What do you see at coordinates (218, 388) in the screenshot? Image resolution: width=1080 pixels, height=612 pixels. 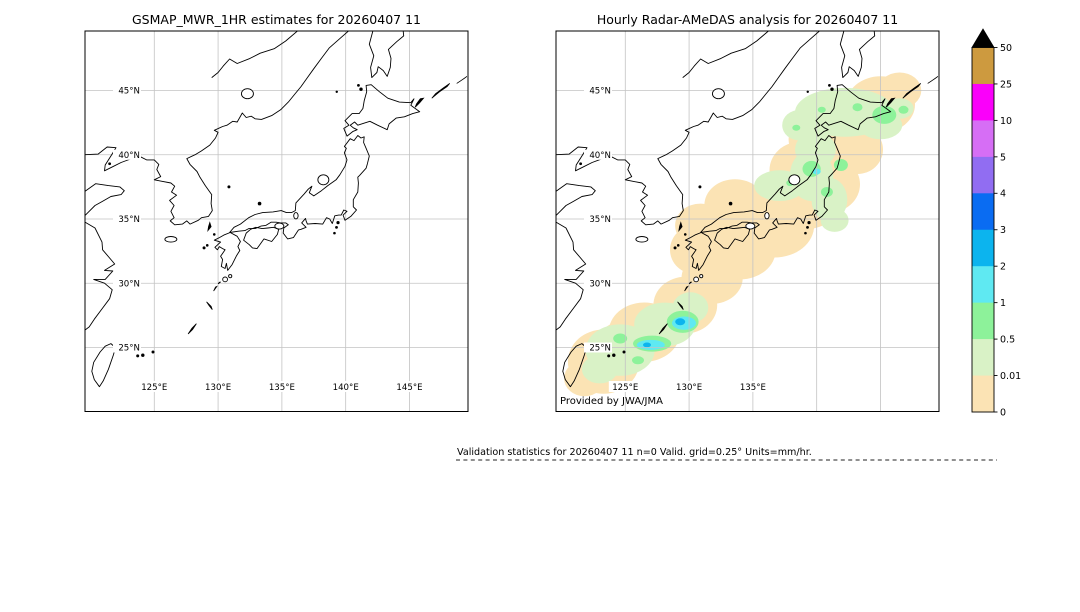 I see `left-lon-130: 130°E` at bounding box center [218, 388].